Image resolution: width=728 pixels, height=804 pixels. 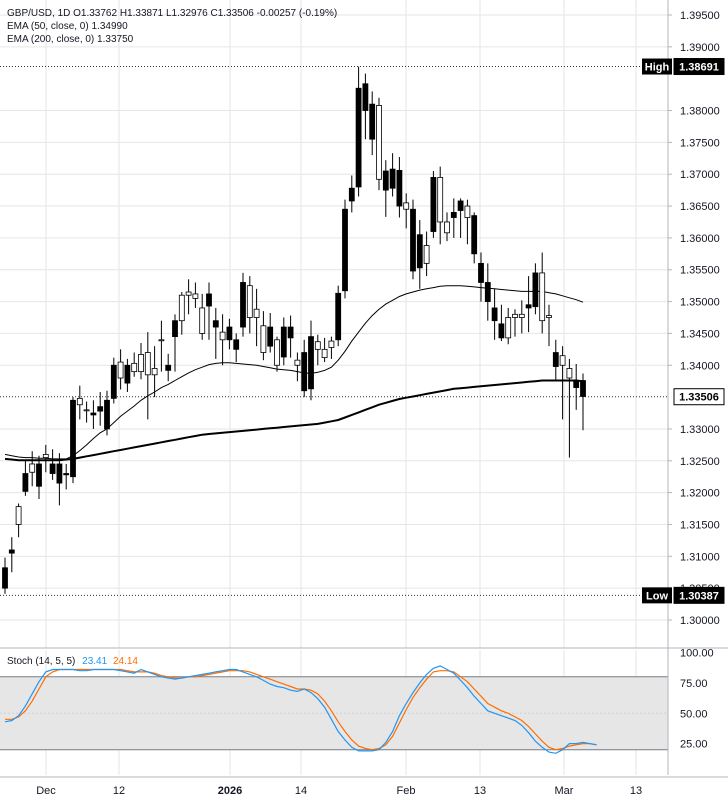 What do you see at coordinates (294, 420) in the screenshot?
I see `ema200-line` at bounding box center [294, 420].